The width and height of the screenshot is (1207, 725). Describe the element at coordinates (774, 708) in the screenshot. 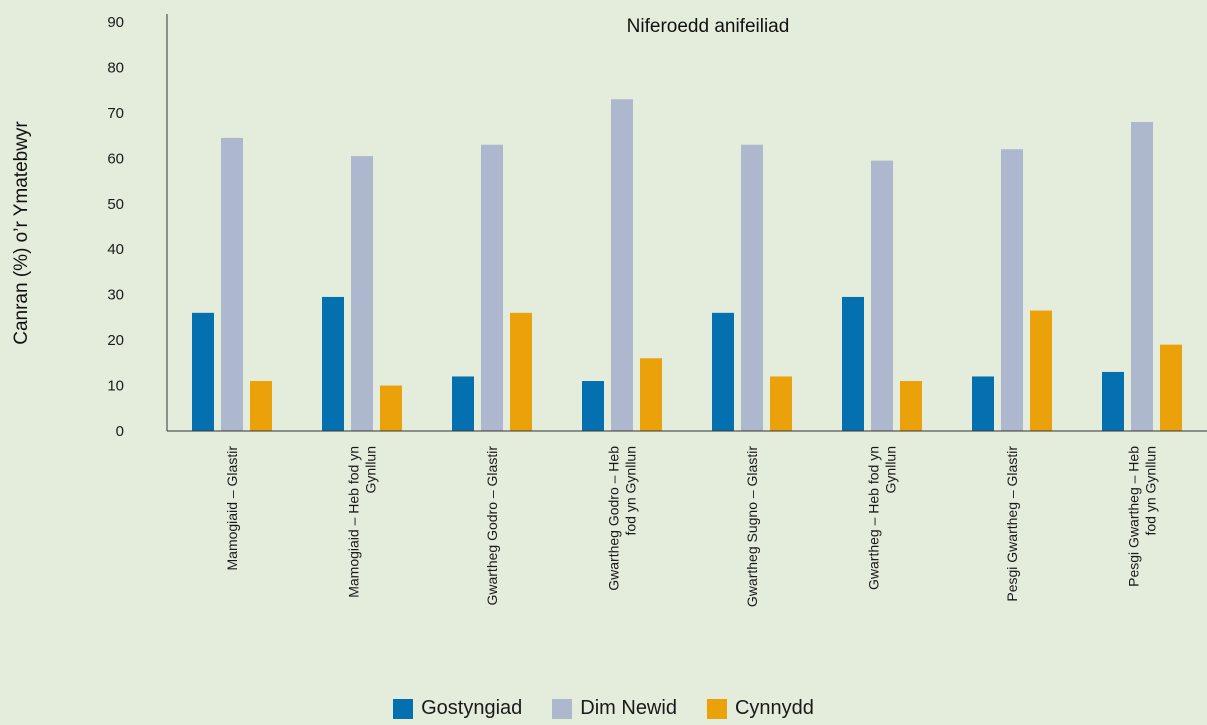

I see `legend-label: Cynnydd` at that location.